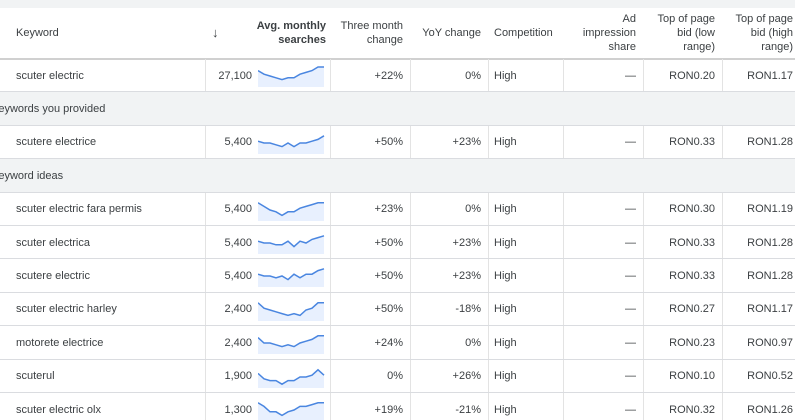  I want to click on bid-low-value: RON0.23, so click(692, 342).